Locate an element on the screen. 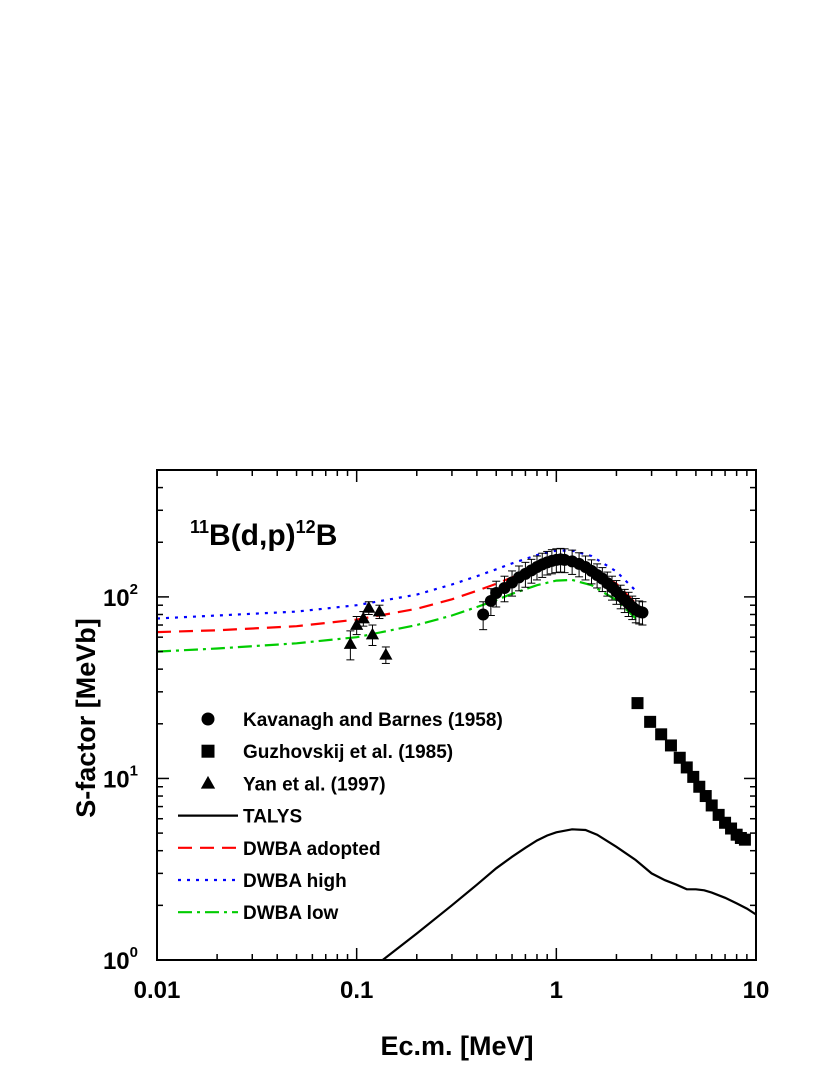 The height and width of the screenshot is (1075, 830). y-tick-label: 10⁰ is located at coordinates (120, 959).